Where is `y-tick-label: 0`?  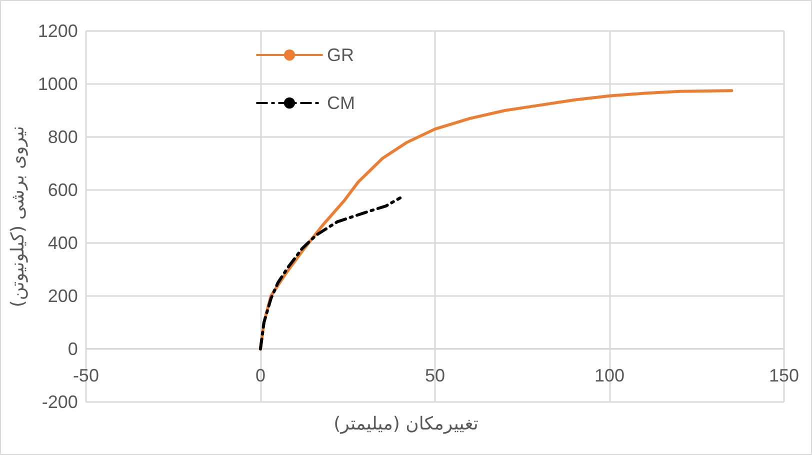 y-tick-label: 0 is located at coordinates (73, 349).